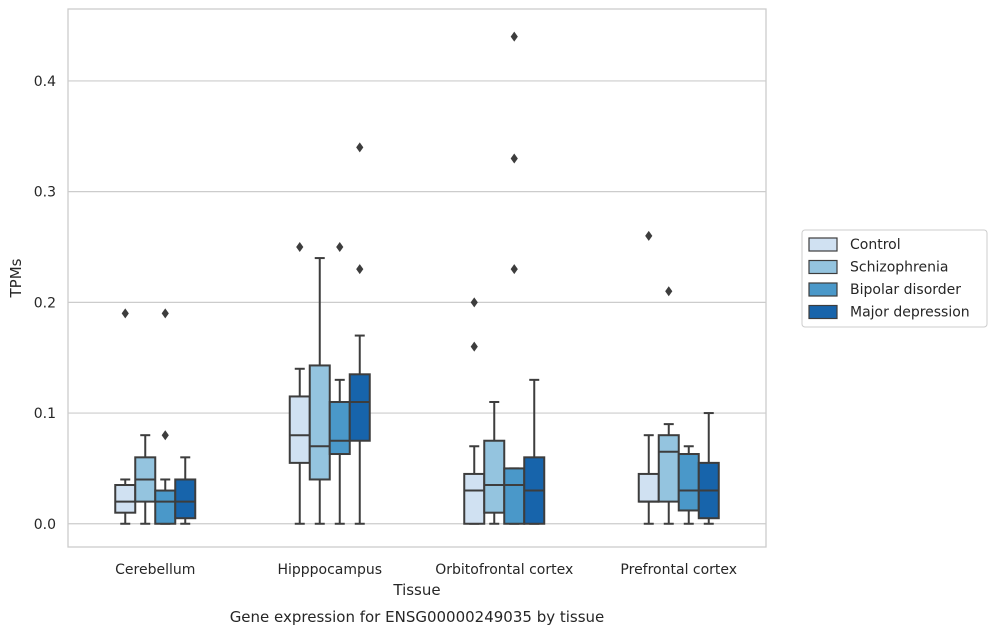 The width and height of the screenshot is (997, 634). I want to click on legend-label: Schizophrenia, so click(899, 268).